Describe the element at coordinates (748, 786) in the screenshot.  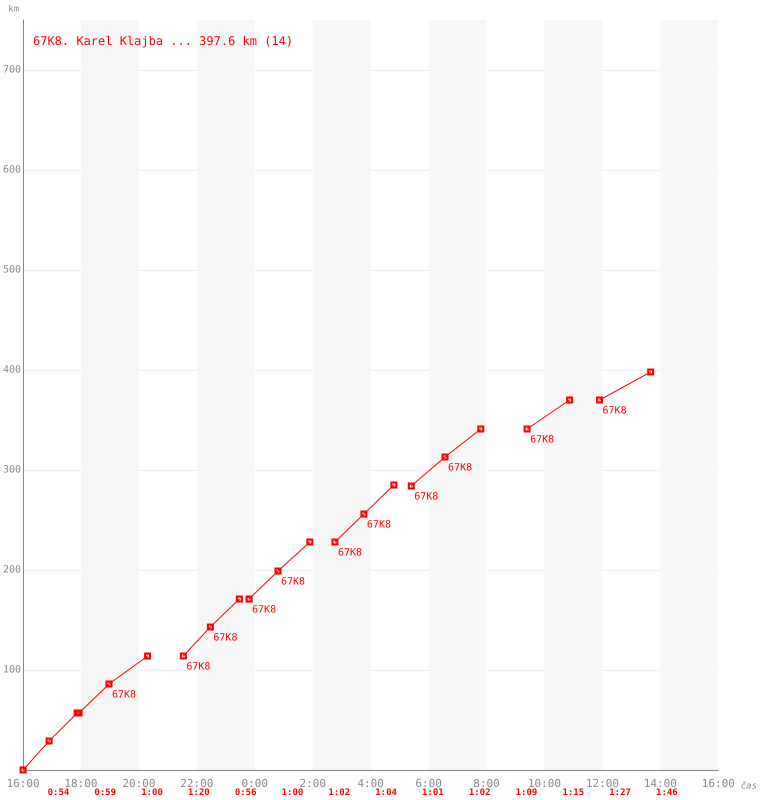
I see `x-axis-title: čas` at that location.